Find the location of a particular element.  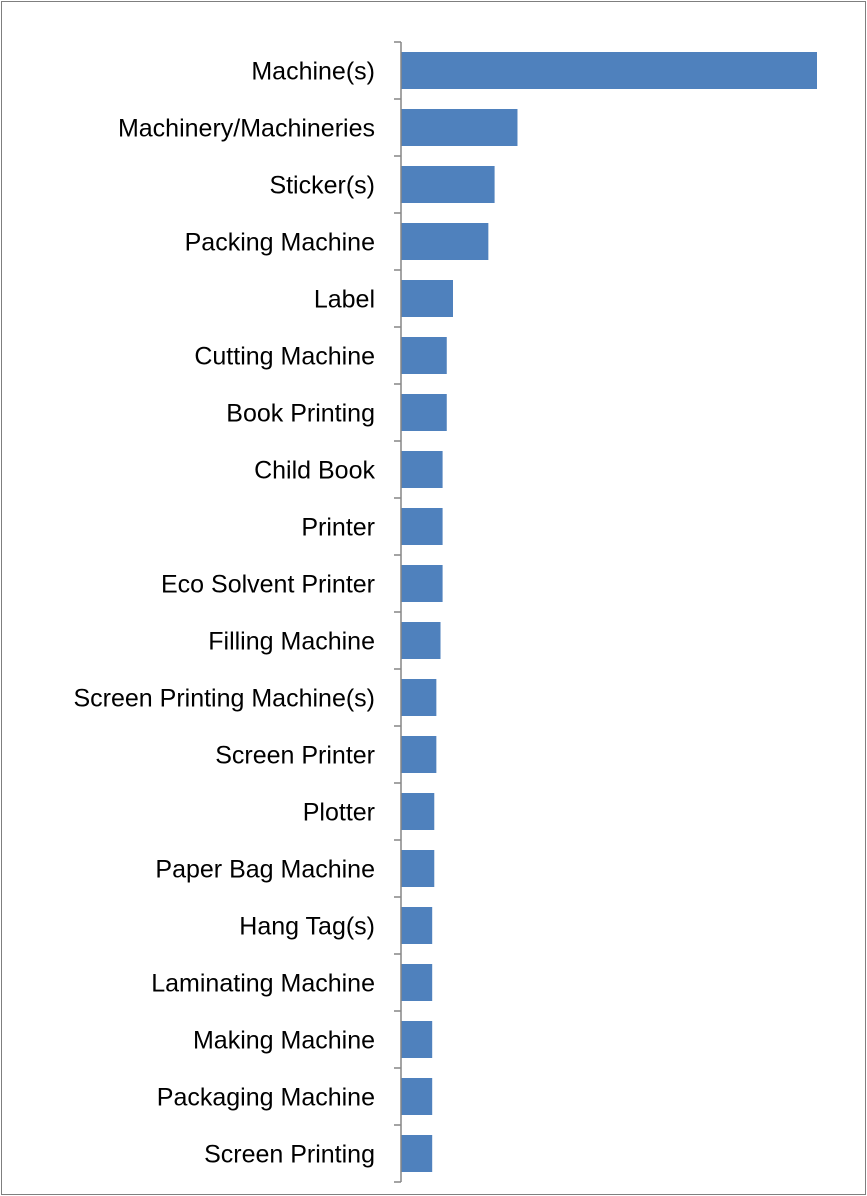

category-label: Screen Printing is located at coordinates (289, 1155).